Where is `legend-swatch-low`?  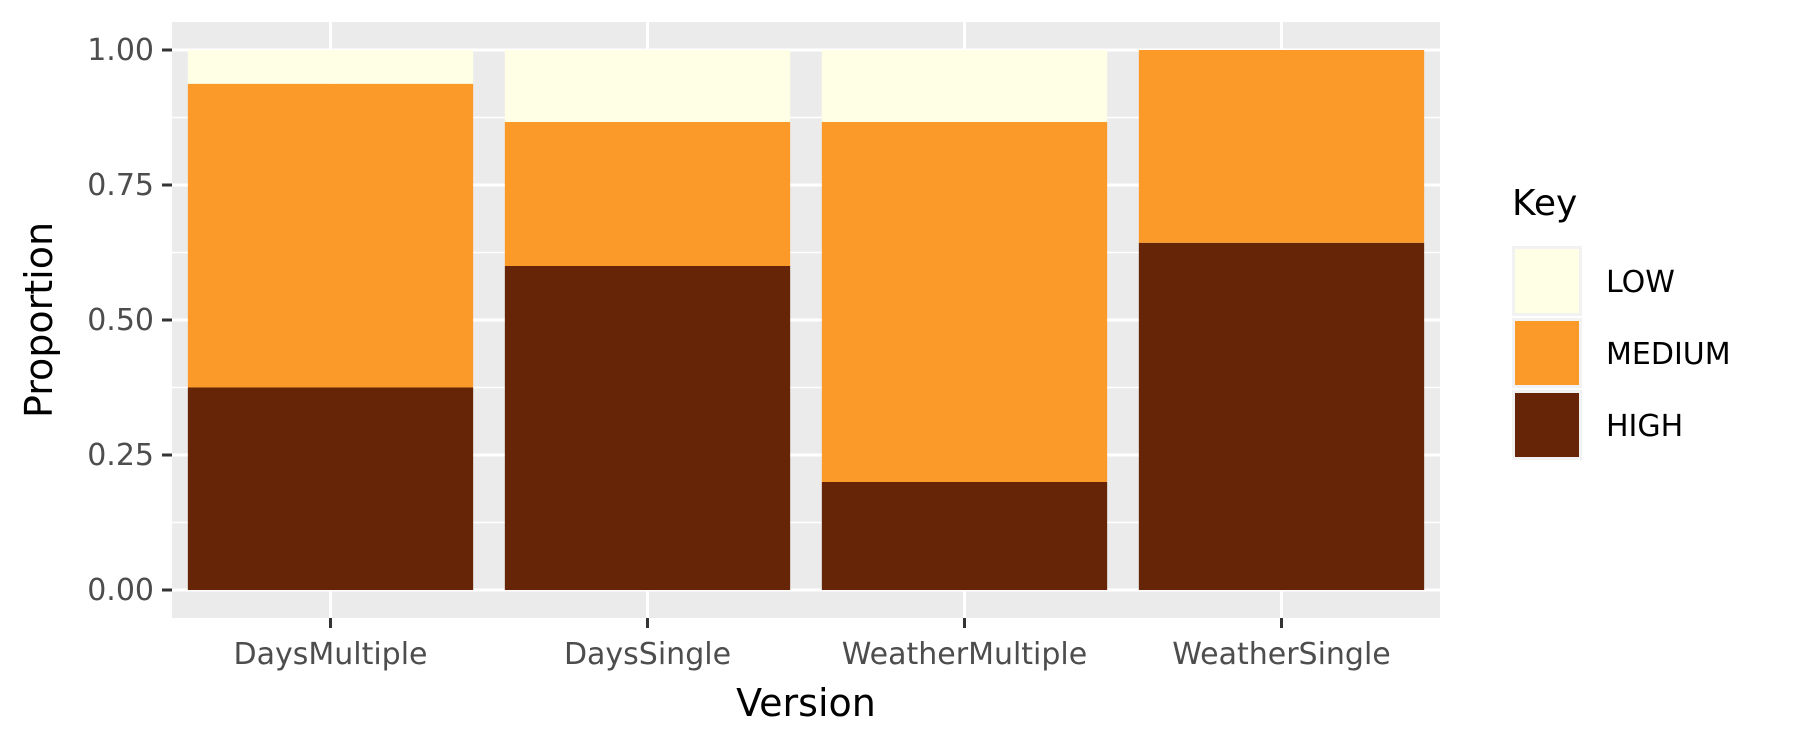
legend-swatch-low is located at coordinates (1547, 281).